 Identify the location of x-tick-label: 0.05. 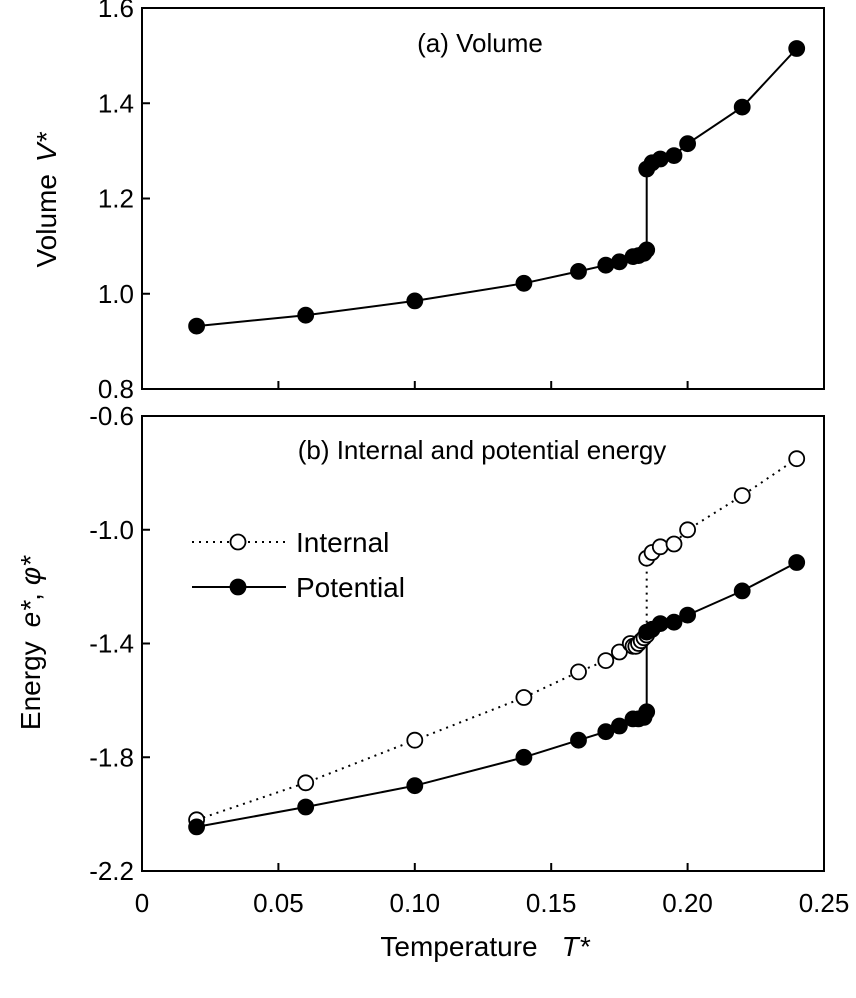
(278, 903).